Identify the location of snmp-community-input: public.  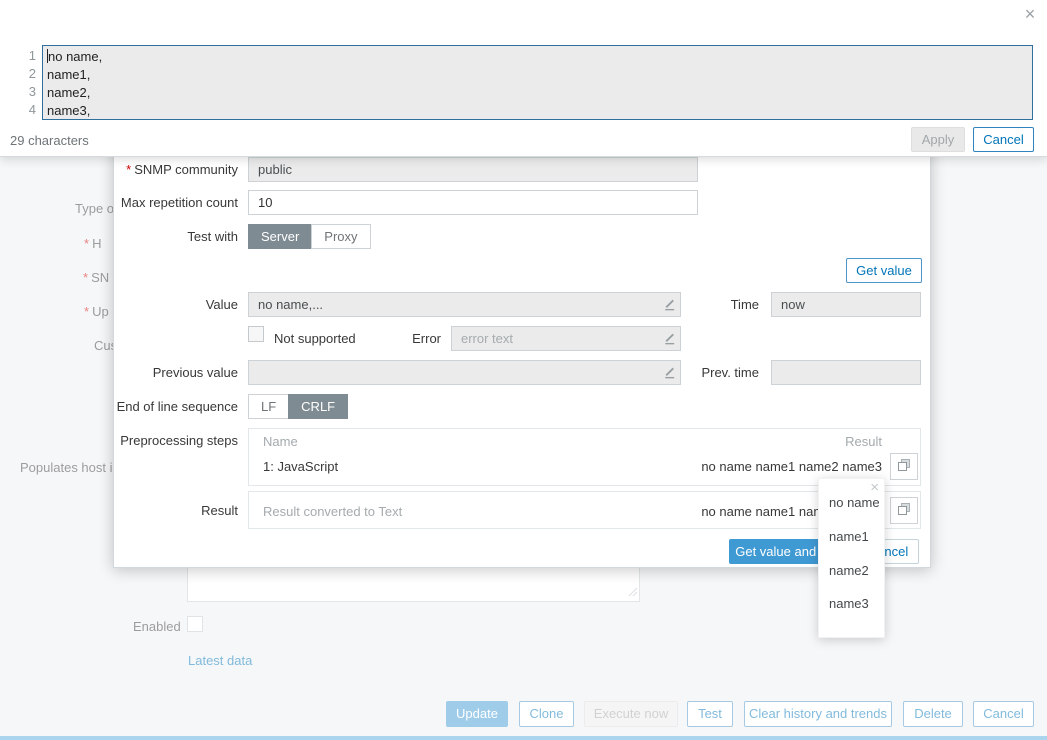
(473, 169).